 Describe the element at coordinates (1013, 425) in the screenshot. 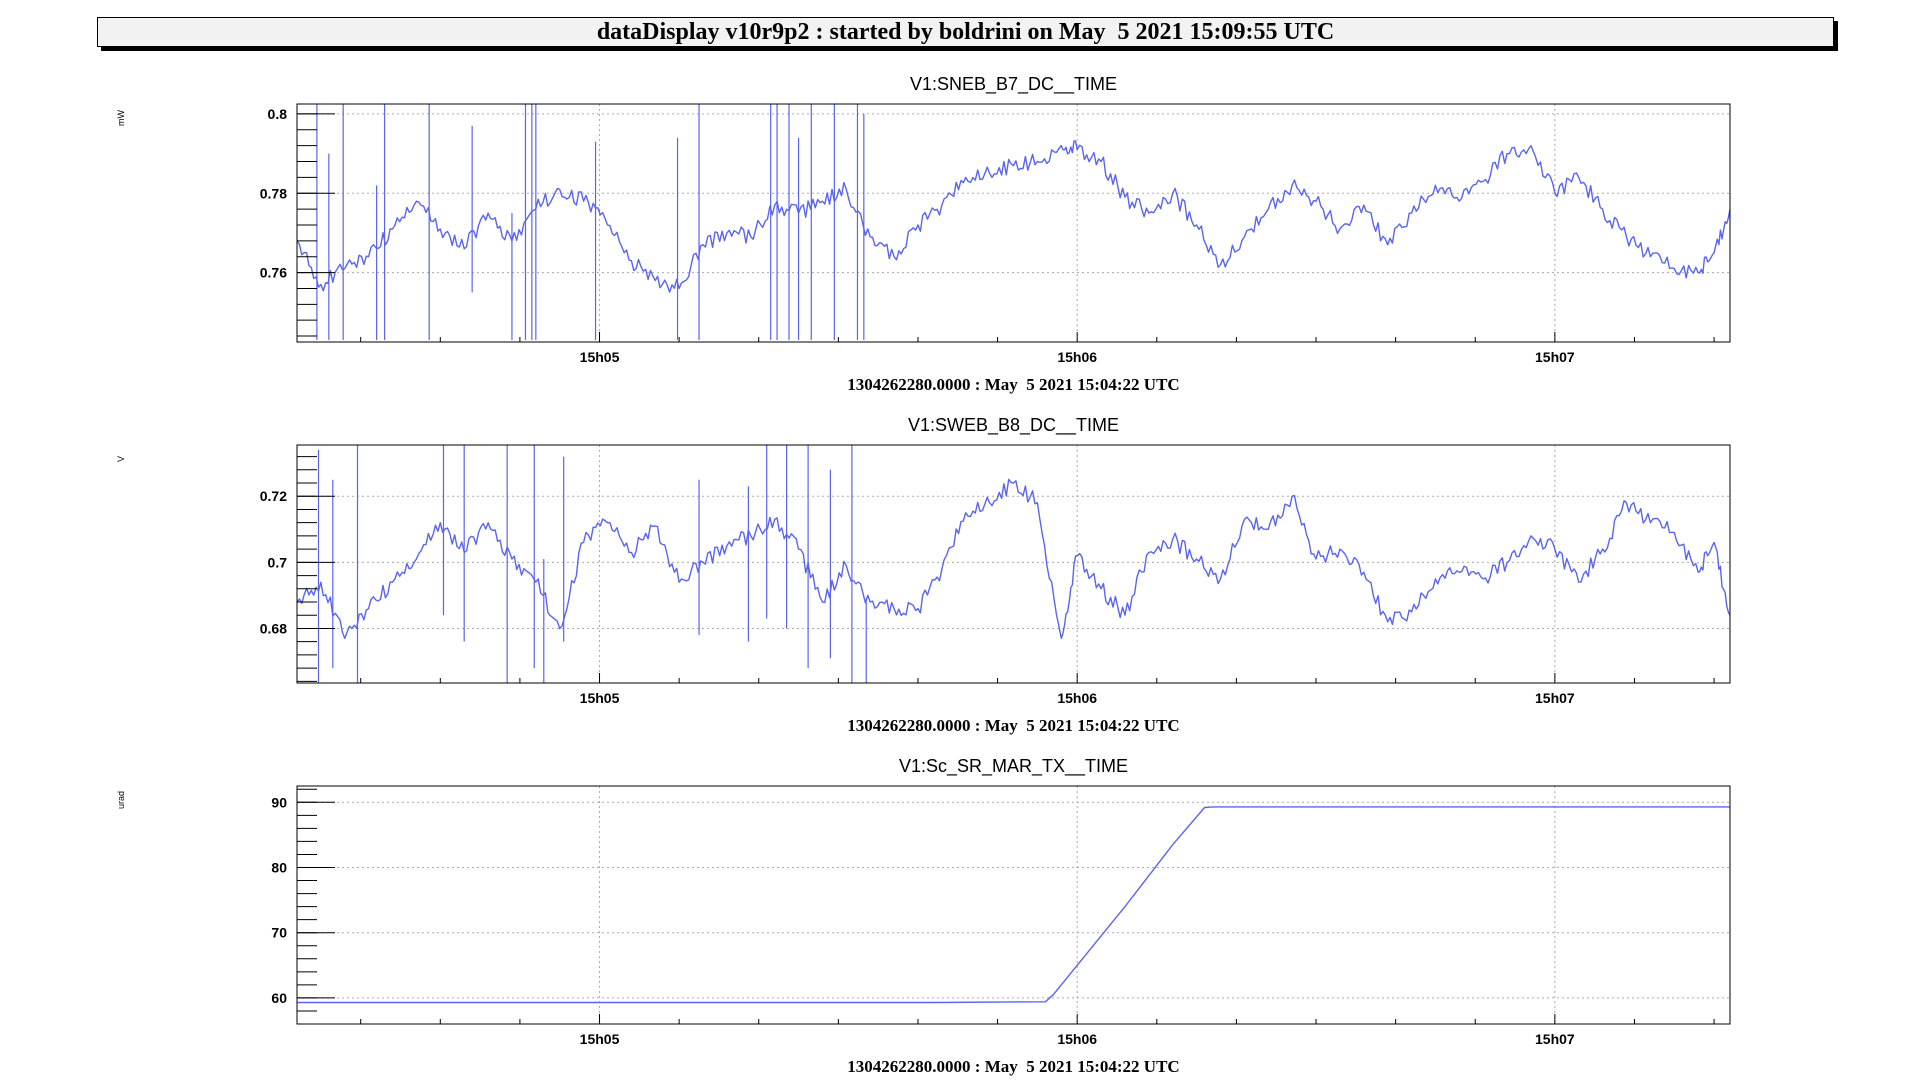

I see `chart-title: V1:SWEB_B8_DC__TIME` at that location.